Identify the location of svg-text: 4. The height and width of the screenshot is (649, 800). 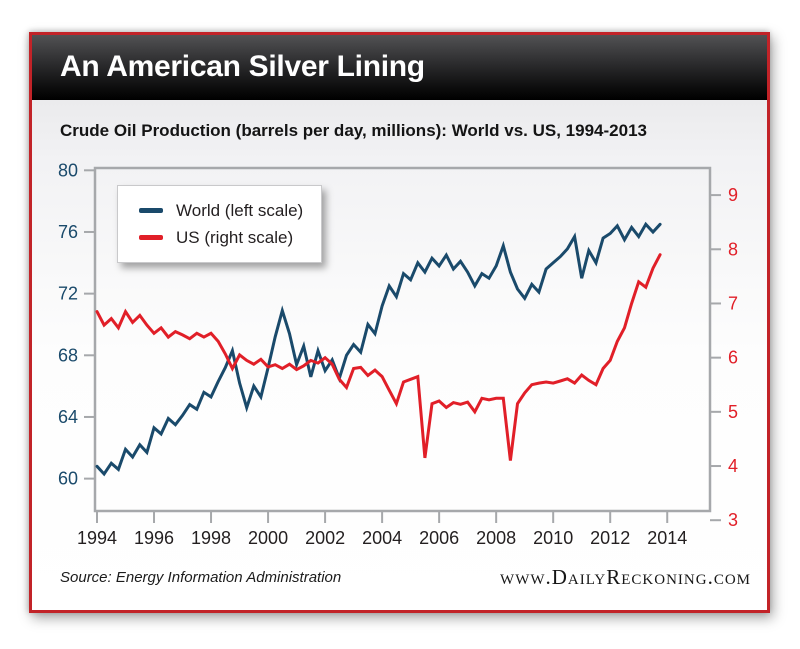
(733, 466).